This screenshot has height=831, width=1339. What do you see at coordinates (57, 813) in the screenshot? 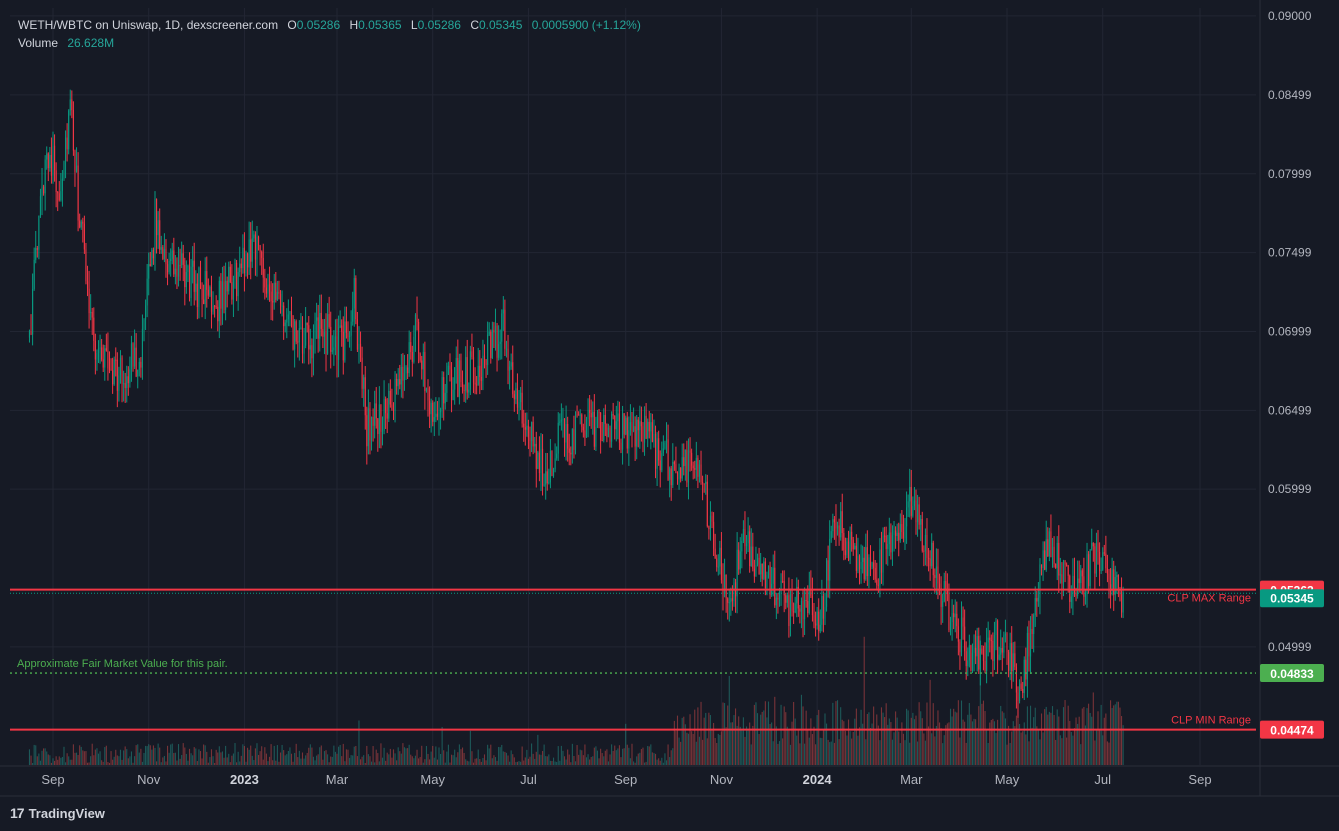
I see `tradingview-branding: 17 TradingView` at bounding box center [57, 813].